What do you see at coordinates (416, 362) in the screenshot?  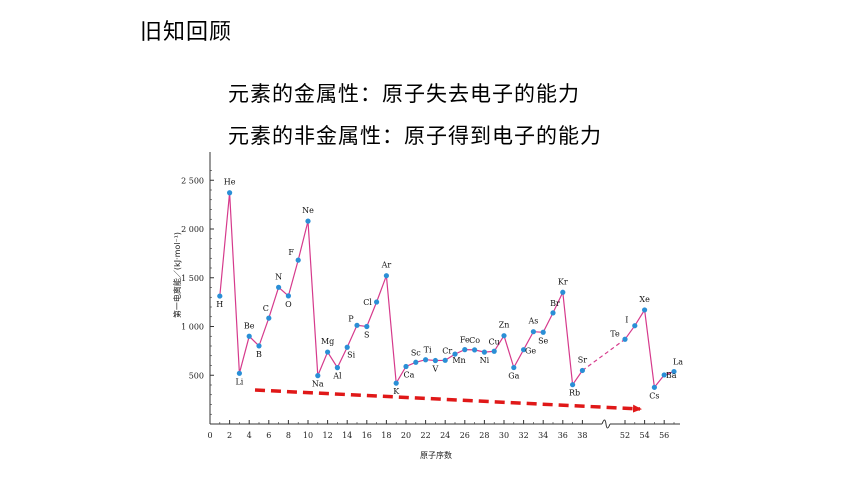 I see `data-point-sc` at bounding box center [416, 362].